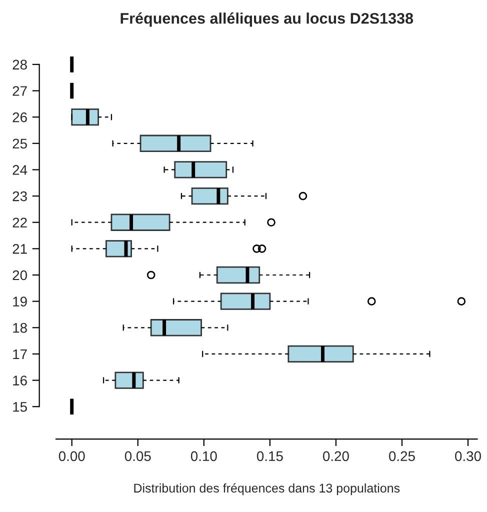 This screenshot has width=487, height=512. Describe the element at coordinates (20, 354) in the screenshot. I see `y-tick-label: 17` at that location.